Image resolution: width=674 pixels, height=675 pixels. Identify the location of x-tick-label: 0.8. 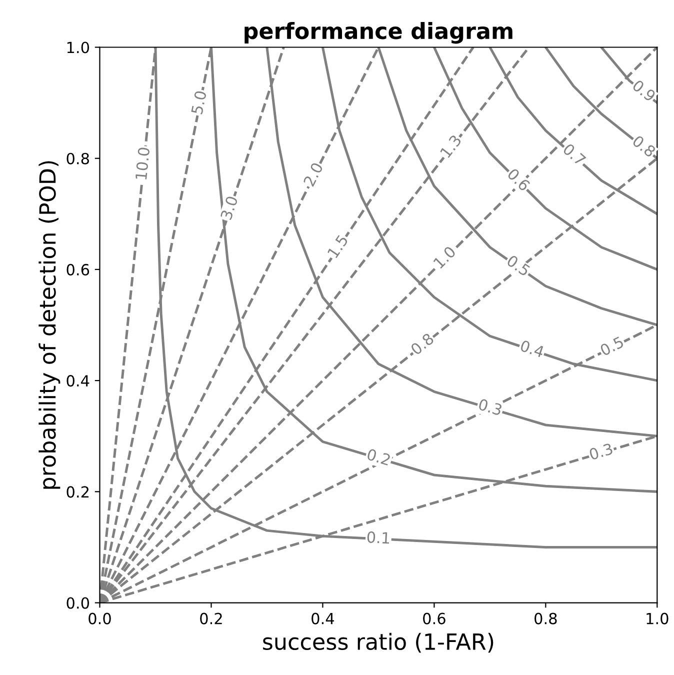
(545, 618).